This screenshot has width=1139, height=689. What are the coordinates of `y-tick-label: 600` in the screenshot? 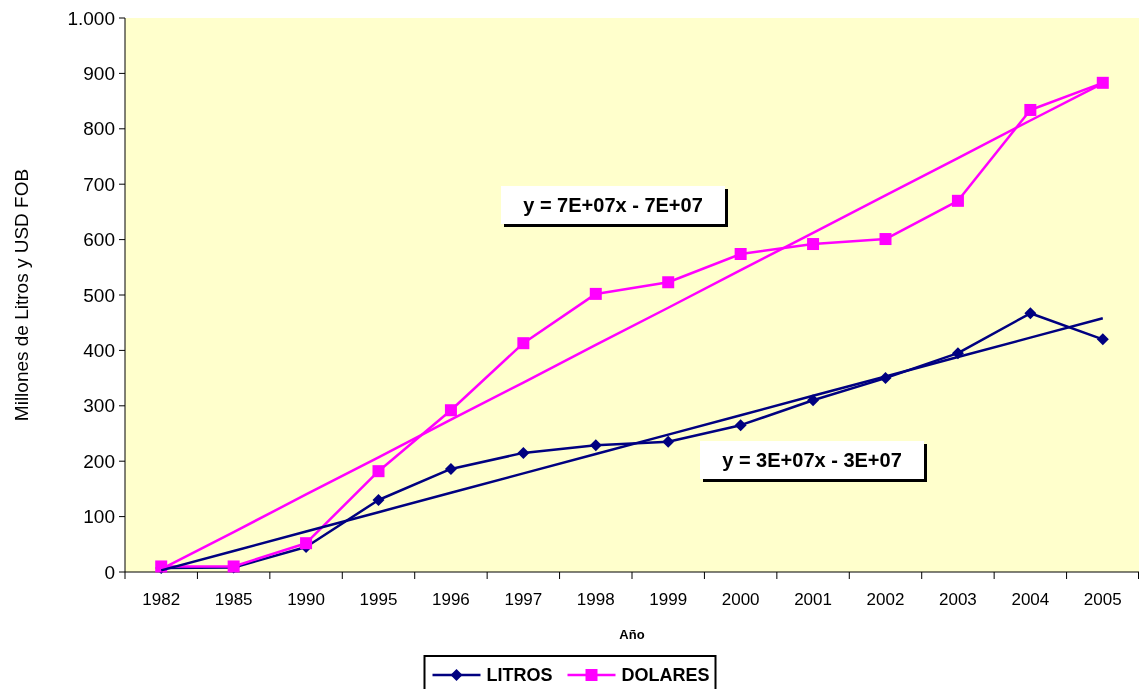 It's located at (99, 240).